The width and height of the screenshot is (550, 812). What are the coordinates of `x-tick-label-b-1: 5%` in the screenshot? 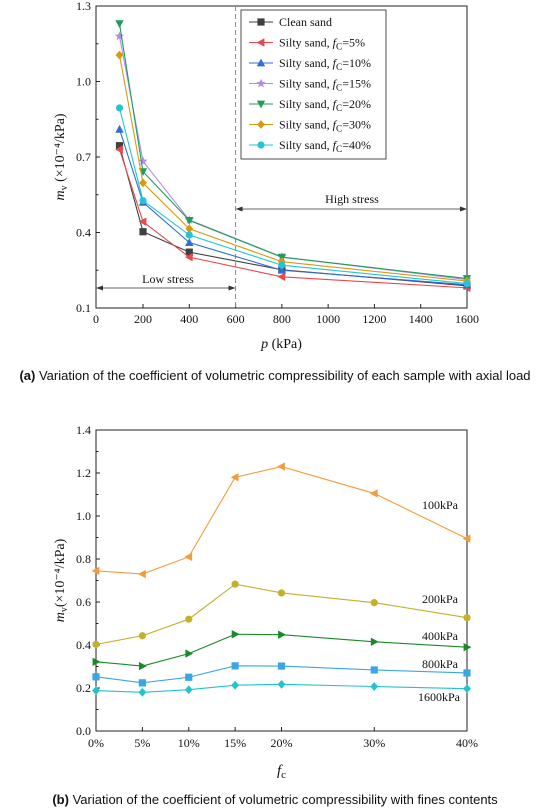 It's located at (142, 743).